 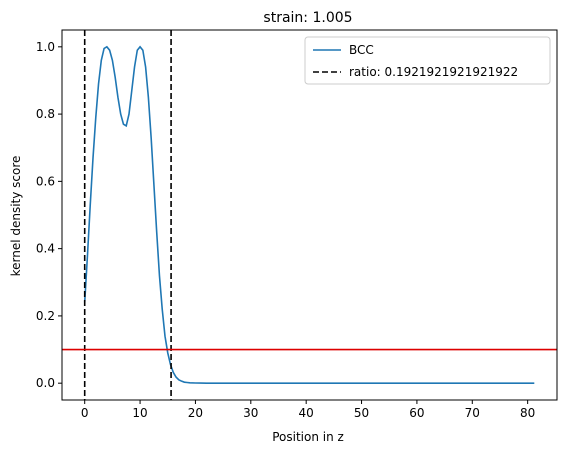 I want to click on x-axis-label: Position in z, so click(x=308, y=437).